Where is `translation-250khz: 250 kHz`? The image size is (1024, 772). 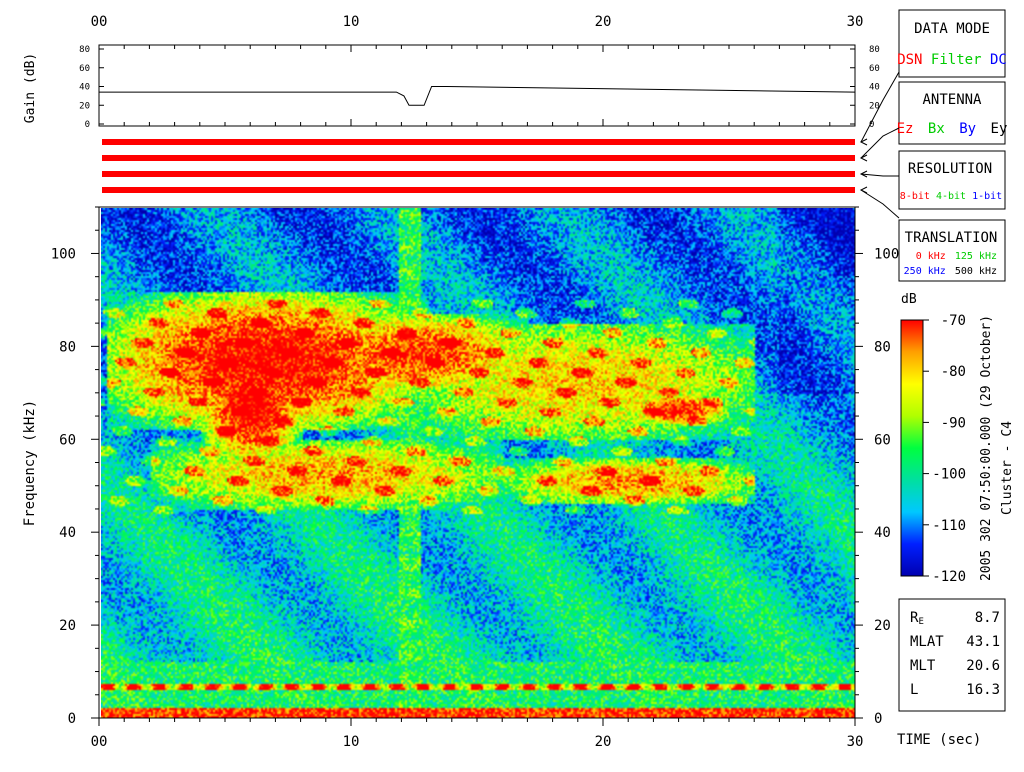 translation-250khz: 250 kHz is located at coordinates (925, 271).